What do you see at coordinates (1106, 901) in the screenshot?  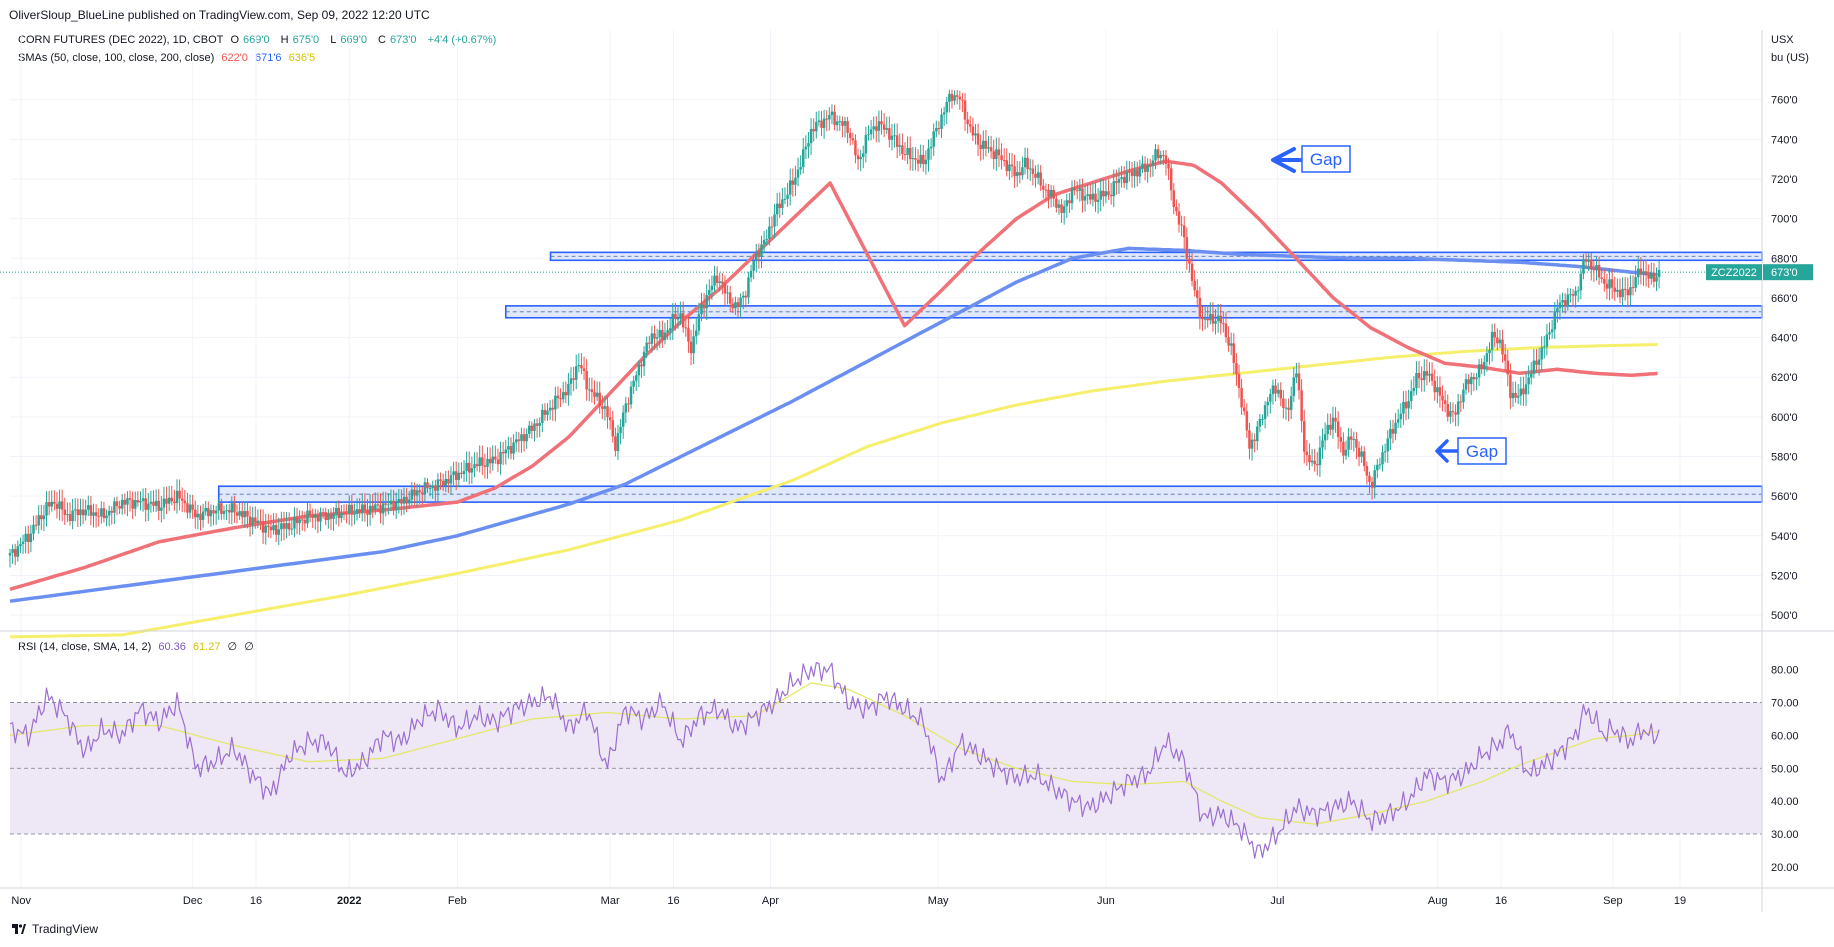 I see `time-tick-label: Jun` at bounding box center [1106, 901].